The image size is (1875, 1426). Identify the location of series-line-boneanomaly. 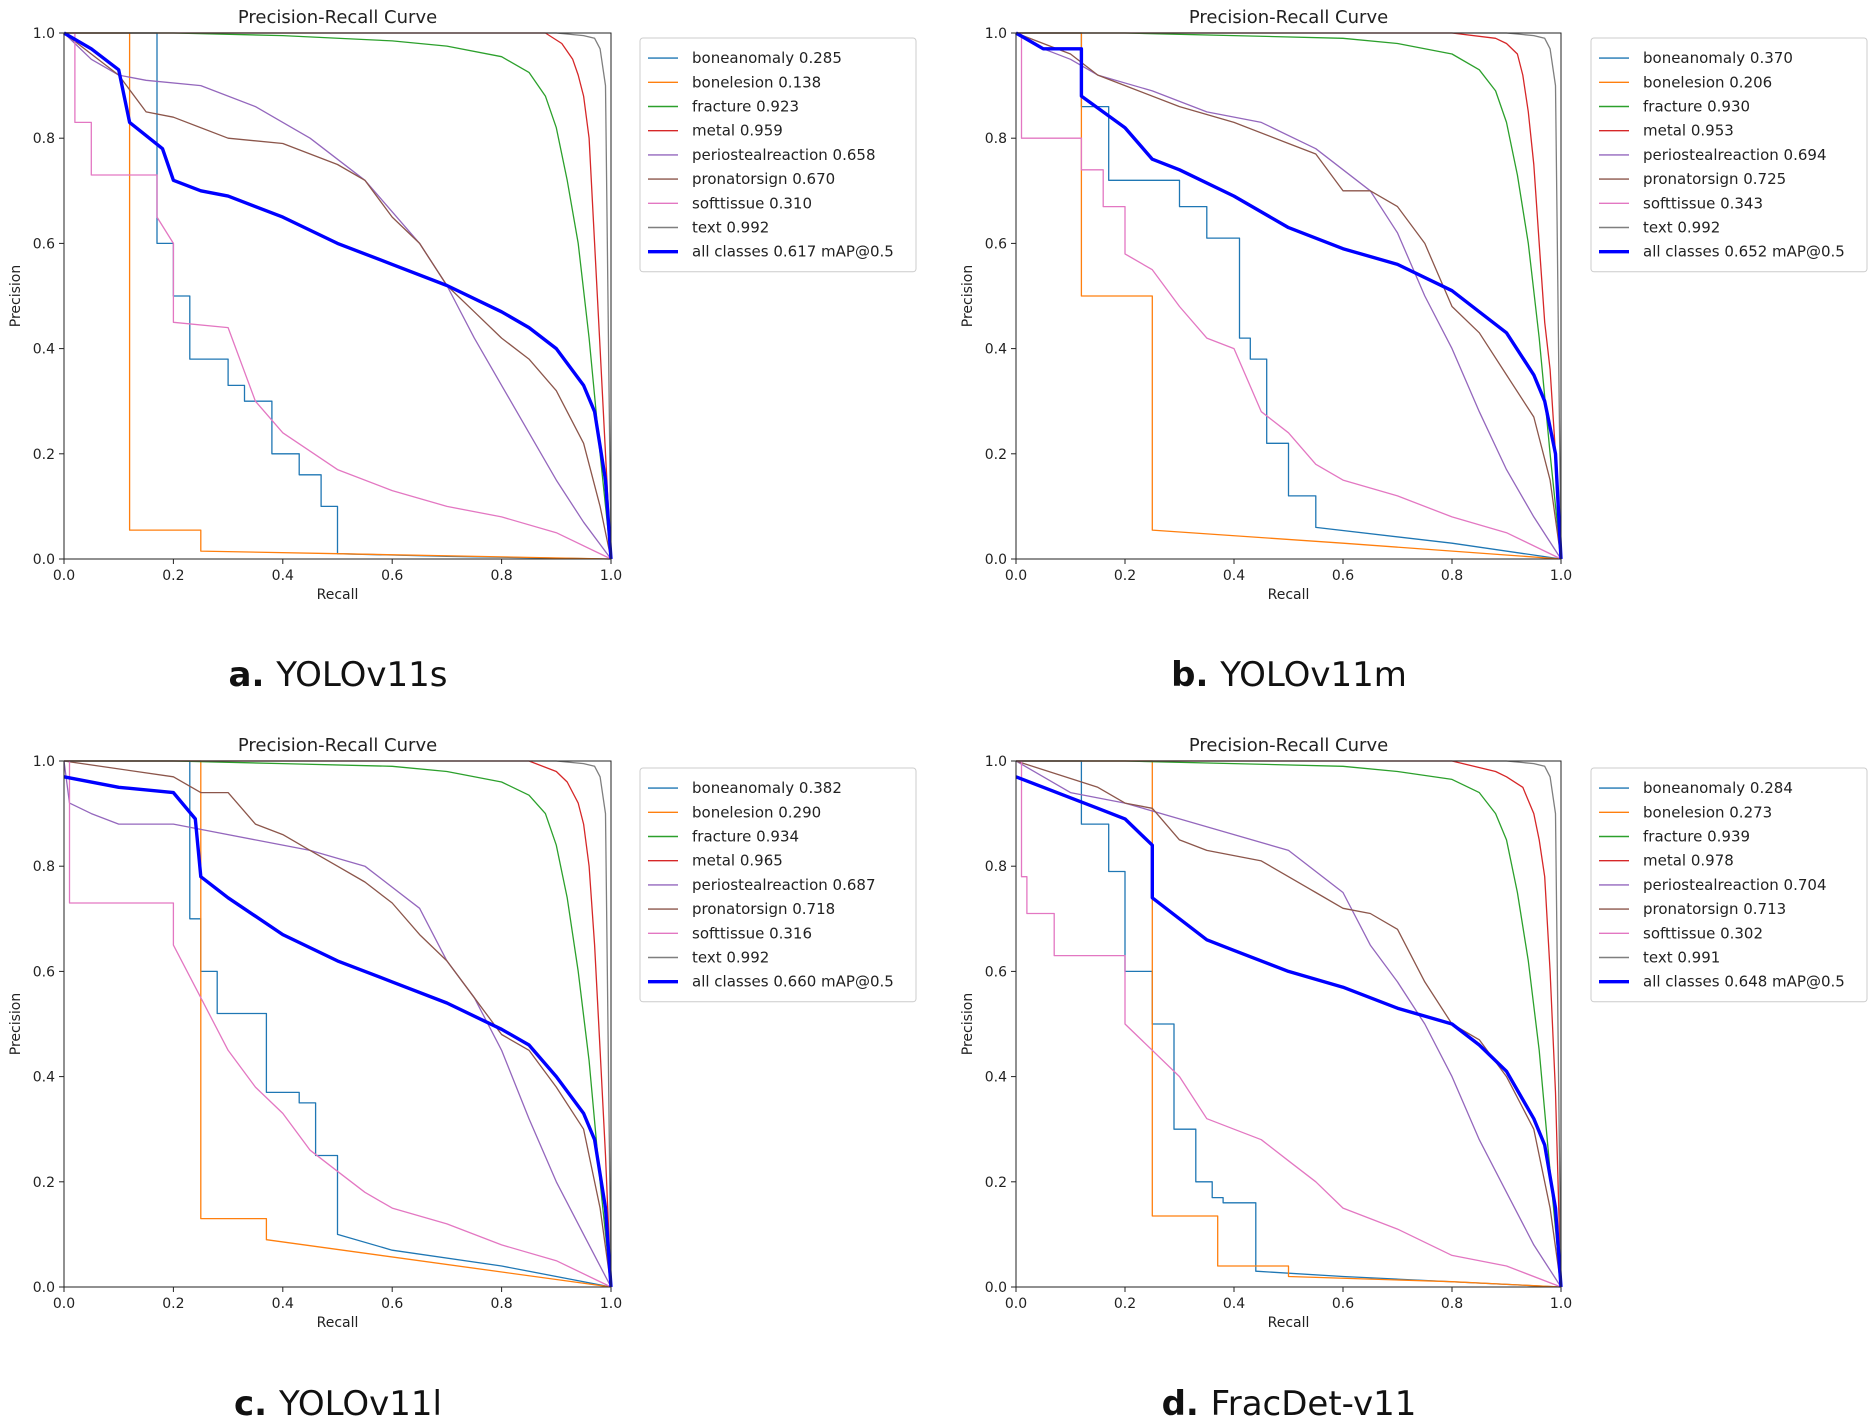
(1289, 1024).